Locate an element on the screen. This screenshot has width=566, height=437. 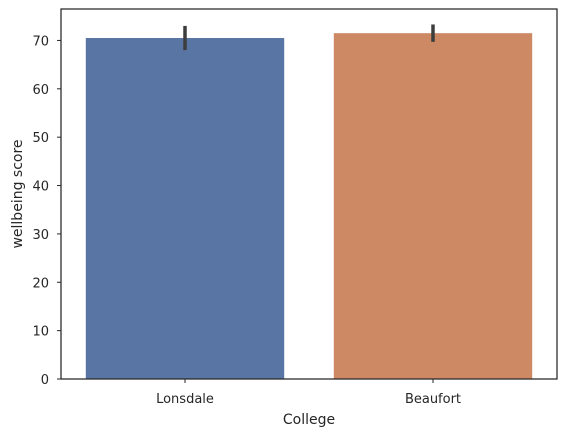
y-axis: 0 10 20 30 40 50 60 70 is located at coordinates (46, 211).